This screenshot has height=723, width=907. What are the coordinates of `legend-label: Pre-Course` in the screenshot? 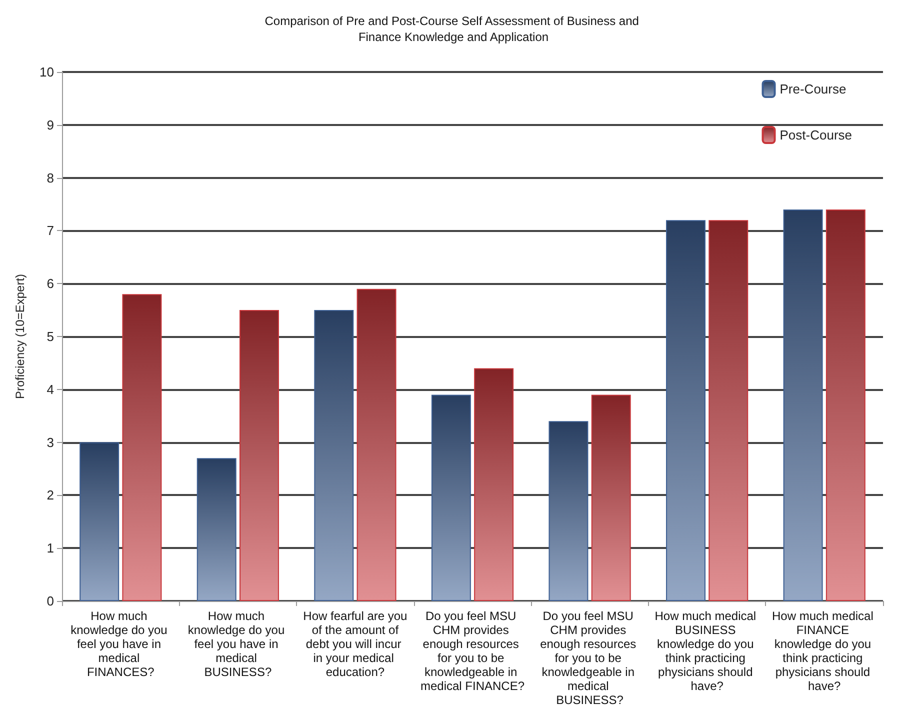 It's located at (813, 89).